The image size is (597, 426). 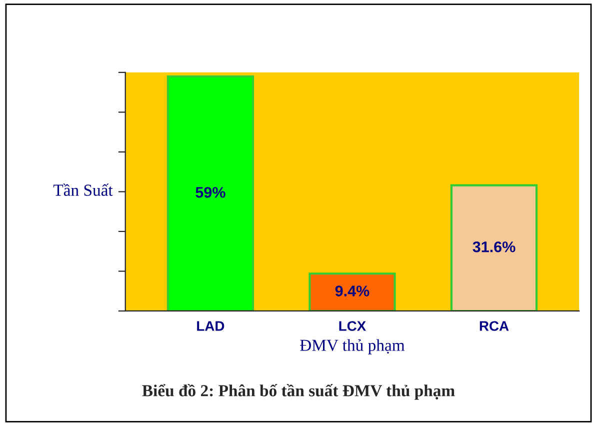 I want to click on x-axis-title: ĐMV thủ phạm, so click(x=352, y=346).